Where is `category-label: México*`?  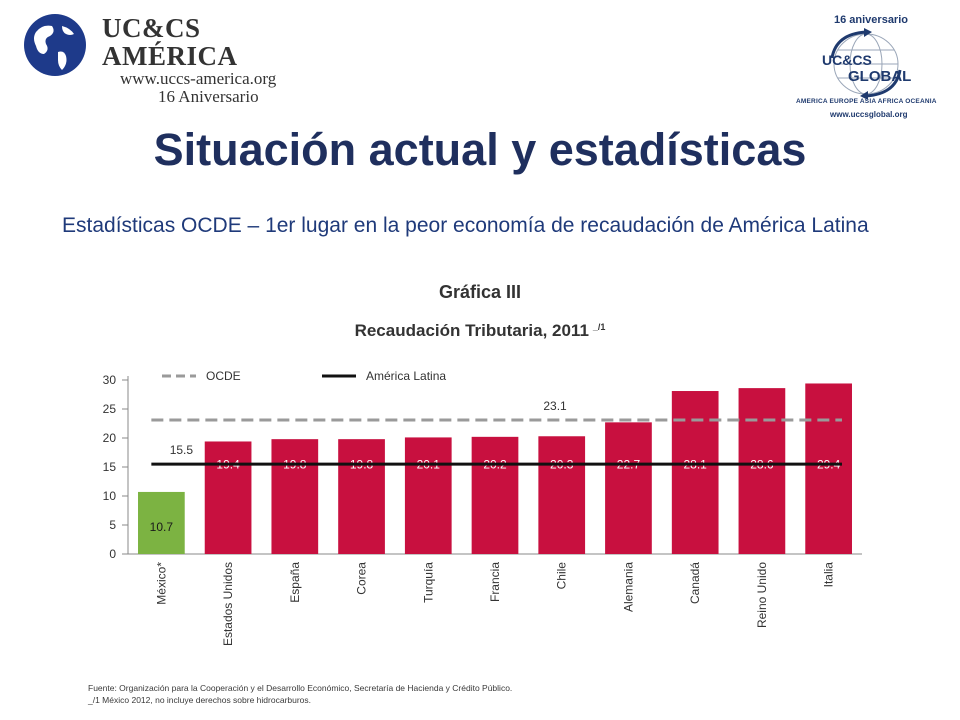 category-label: México* is located at coordinates (161, 583).